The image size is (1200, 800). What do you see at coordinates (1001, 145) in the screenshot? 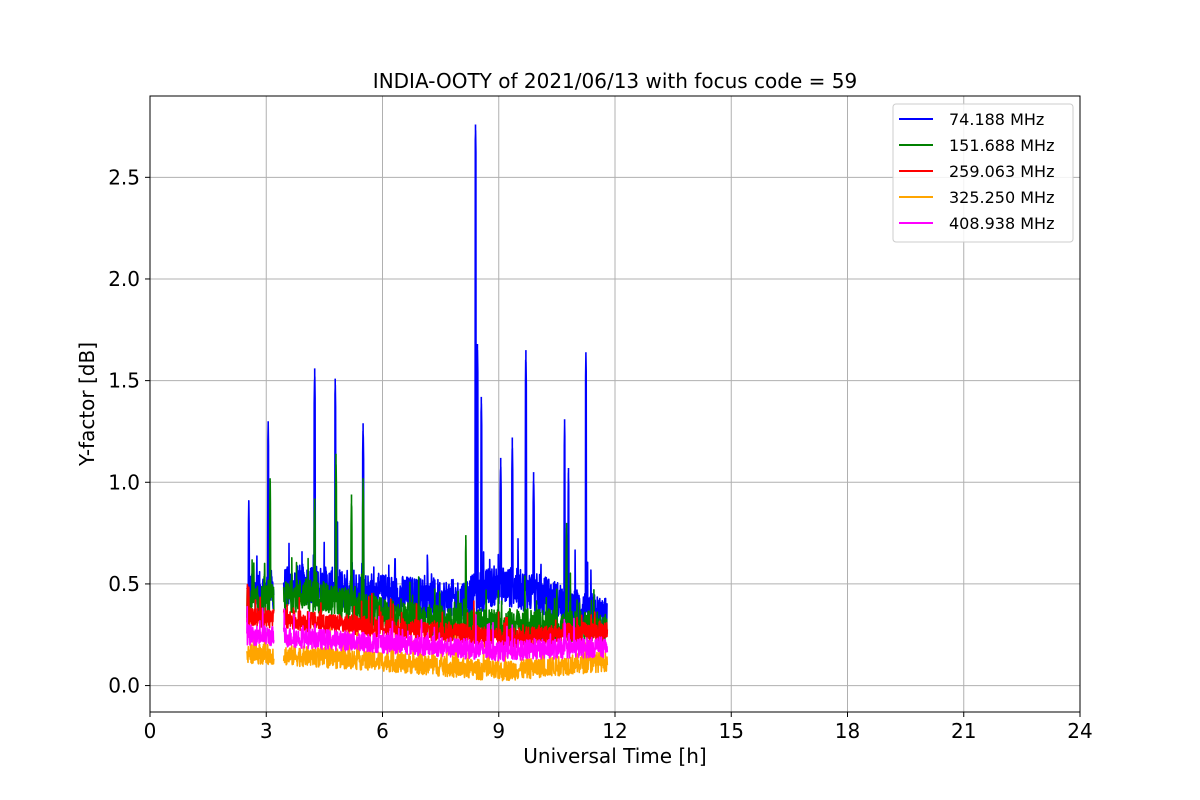
I see `legend-label: 151.688 MHz` at bounding box center [1001, 145].